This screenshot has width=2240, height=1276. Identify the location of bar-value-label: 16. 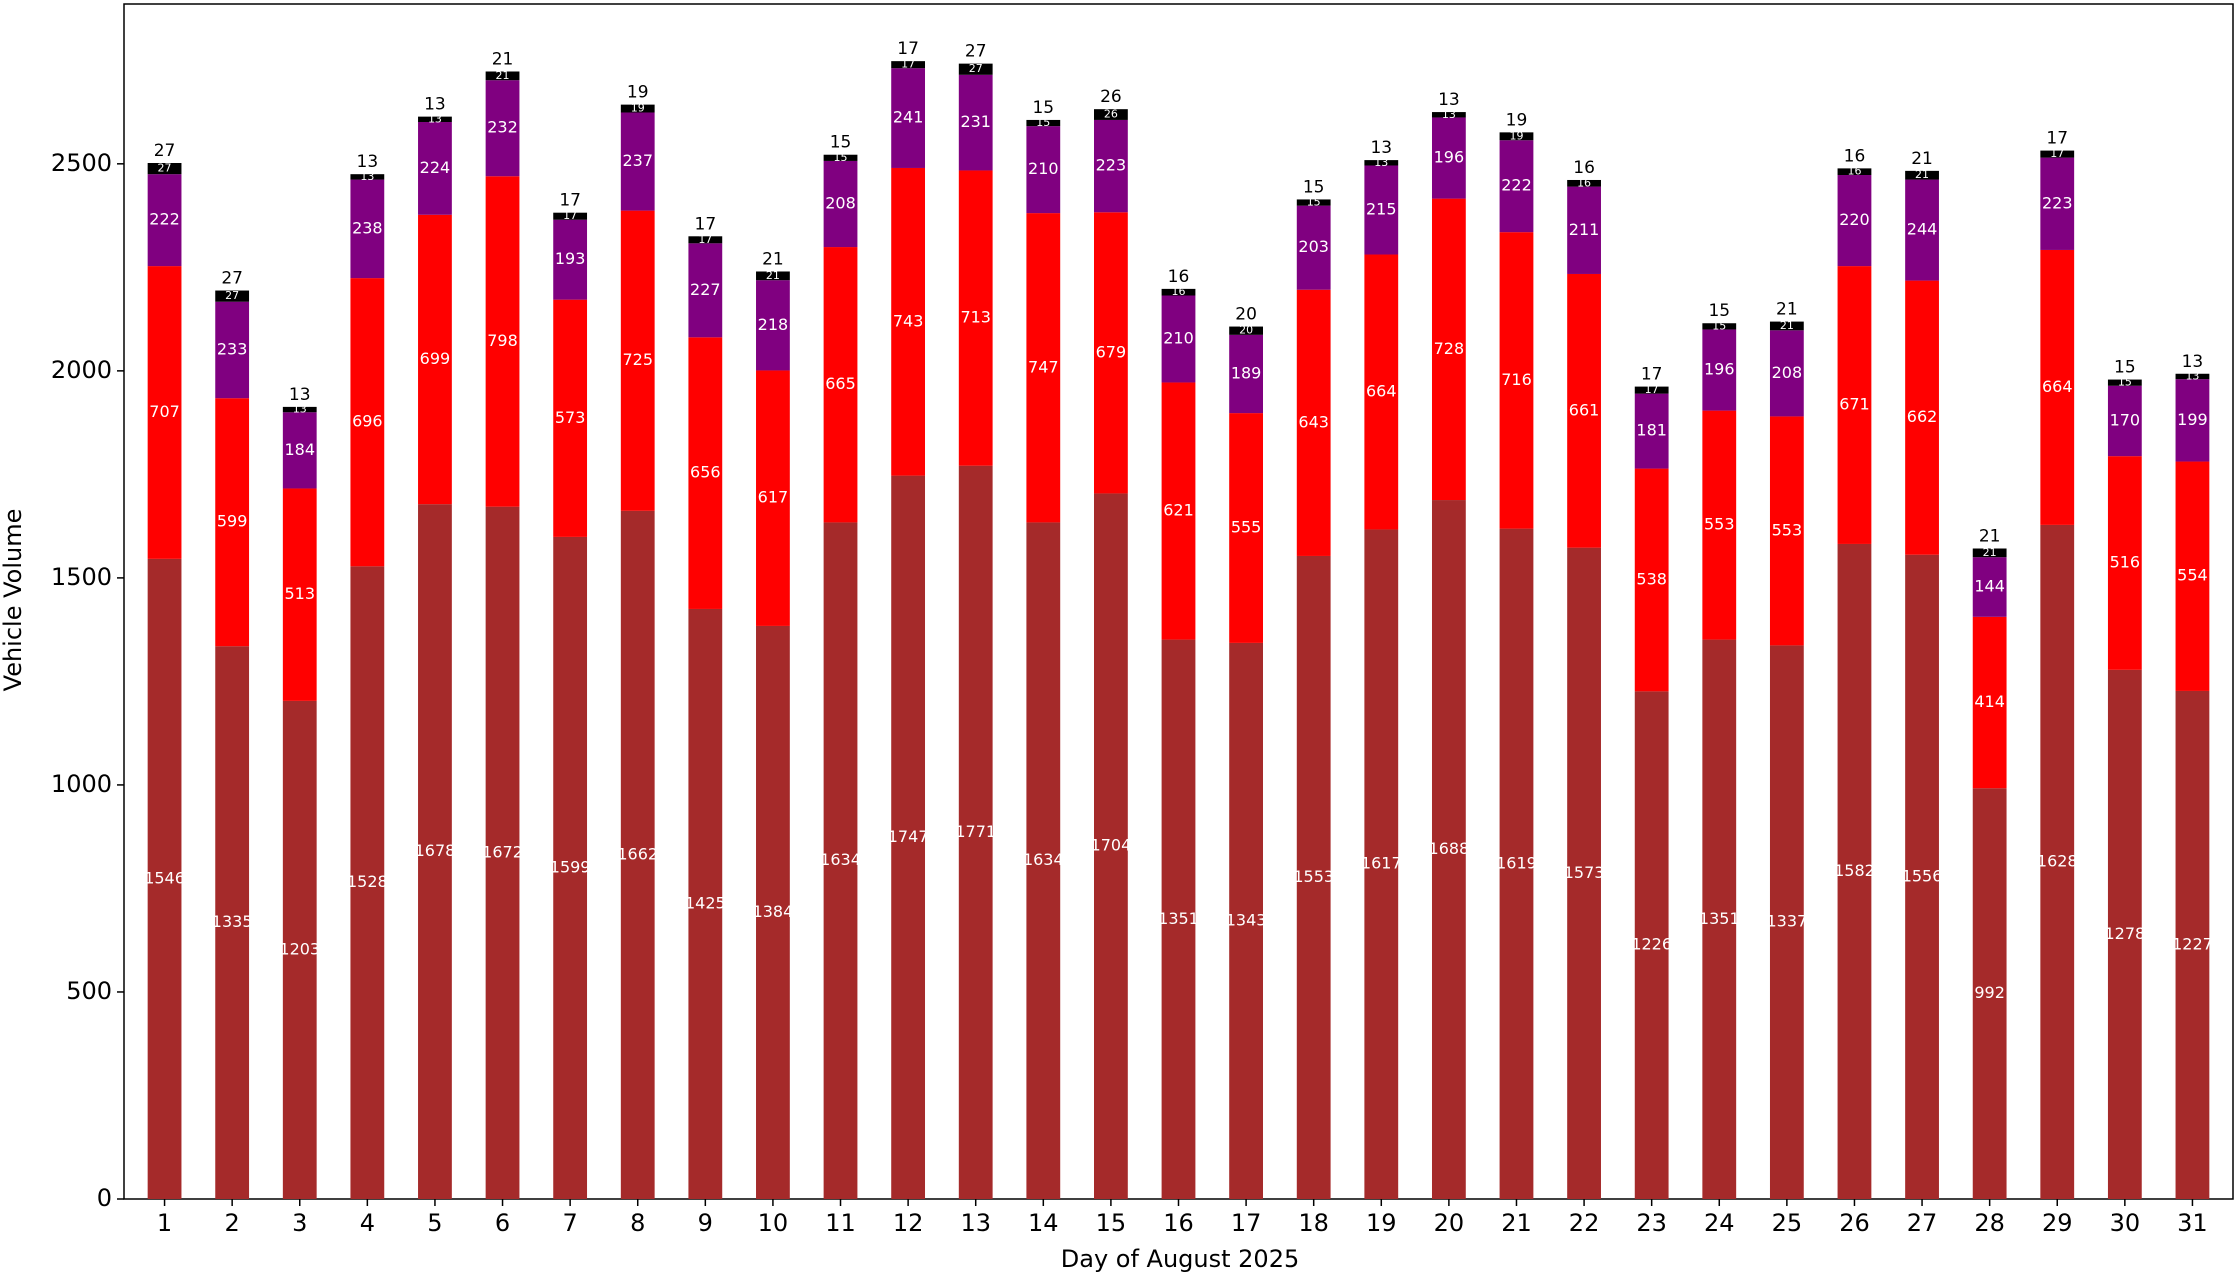
(1584, 182).